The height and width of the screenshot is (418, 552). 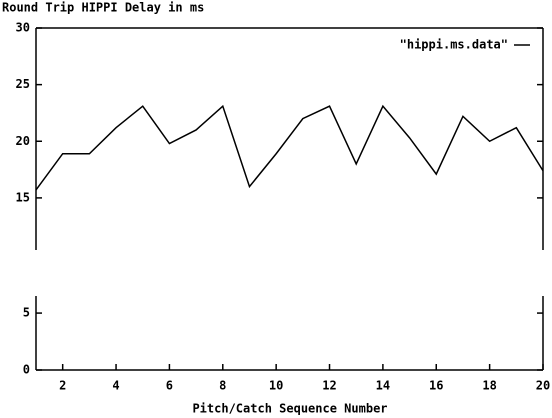 I want to click on y-tick-label: 5, so click(x=26, y=313).